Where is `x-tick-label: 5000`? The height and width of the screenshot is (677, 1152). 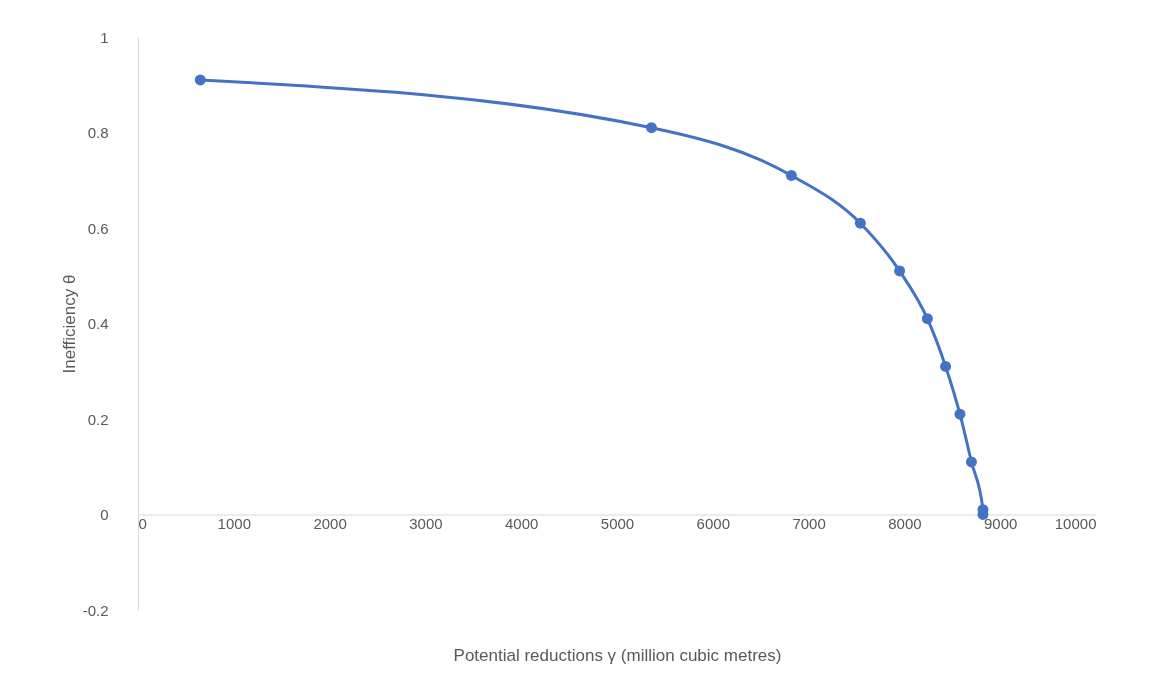 x-tick-label: 5000 is located at coordinates (617, 523).